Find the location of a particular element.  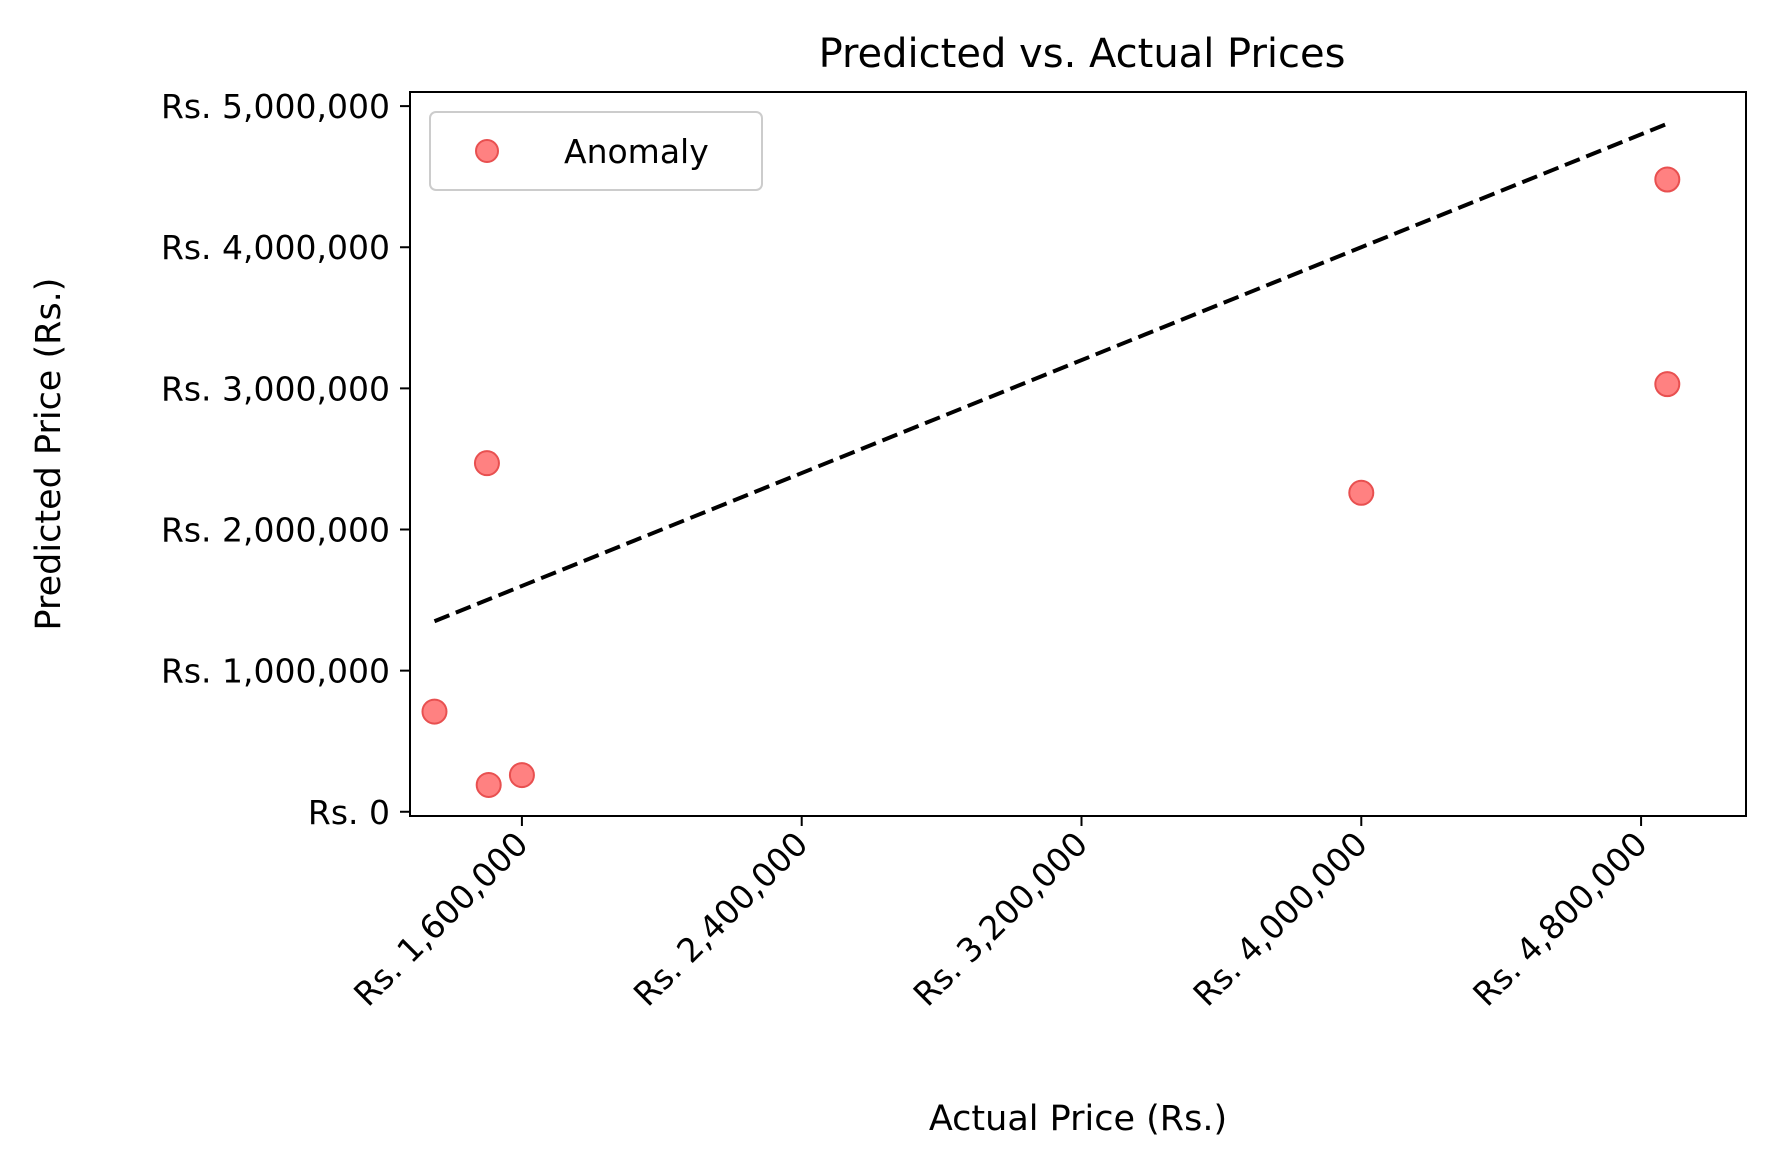

legend-label-anomaly: Anomaly is located at coordinates (636, 151).